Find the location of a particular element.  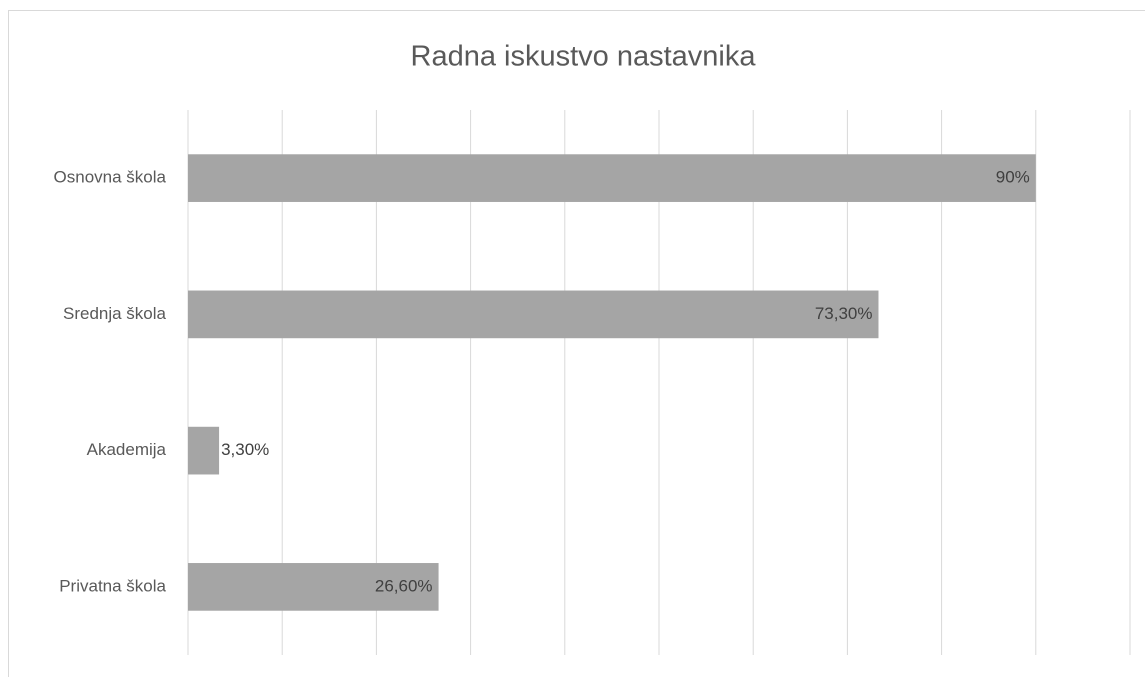

data-label: 90% is located at coordinates (1013, 177).